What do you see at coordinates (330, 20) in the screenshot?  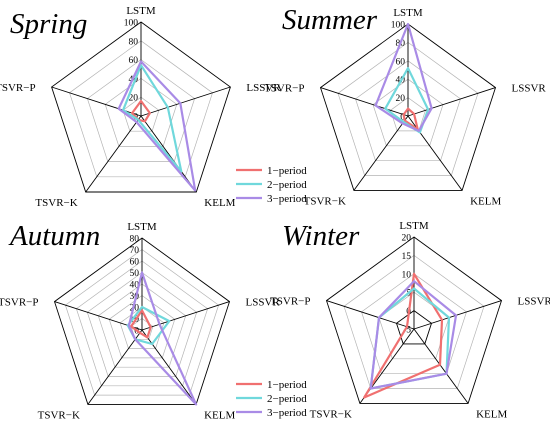 I see `panel-title: Summer` at bounding box center [330, 20].